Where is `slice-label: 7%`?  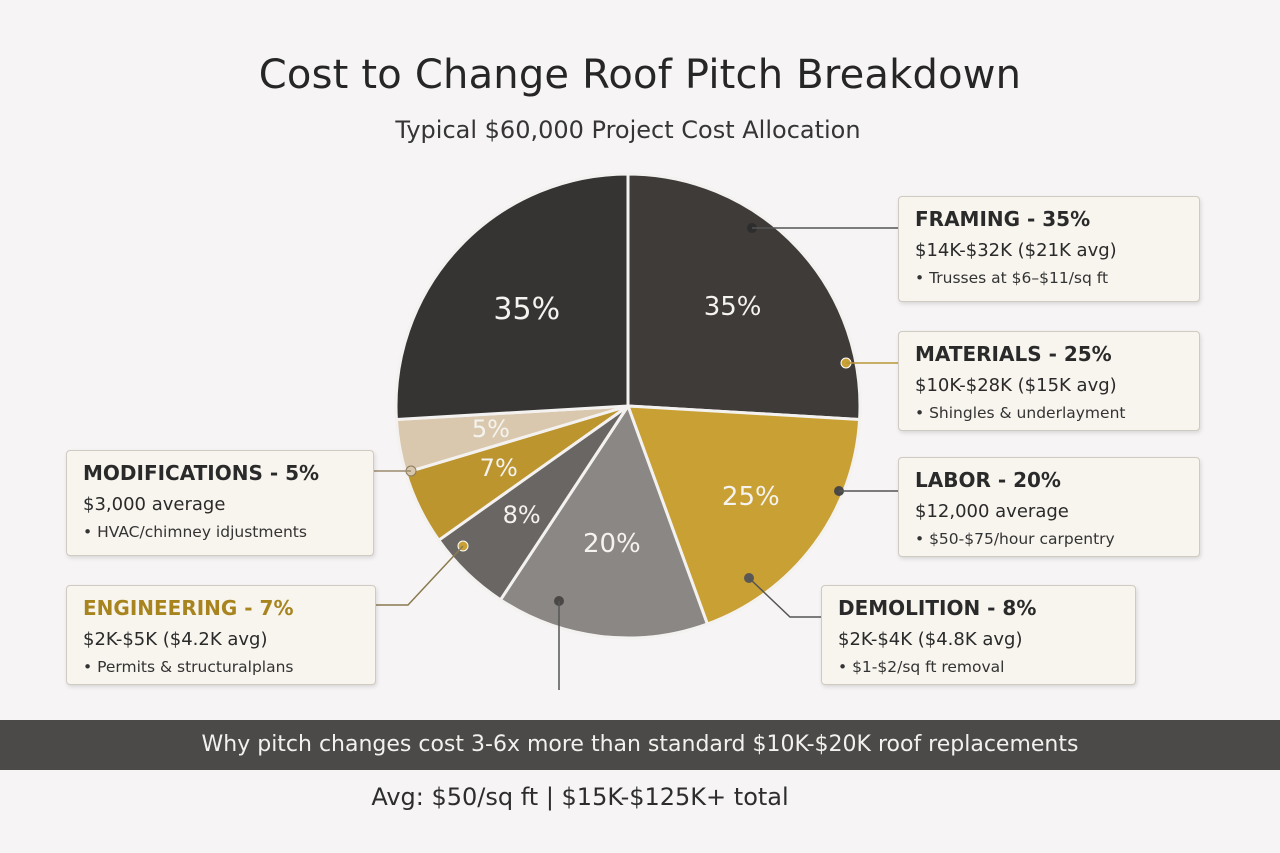
slice-label: 7% is located at coordinates (499, 468).